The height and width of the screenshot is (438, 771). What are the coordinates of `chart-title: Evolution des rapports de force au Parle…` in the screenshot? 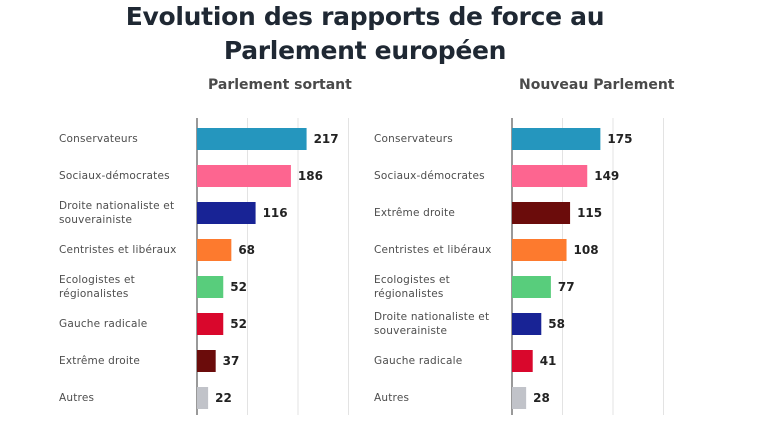 It's located at (365, 33).